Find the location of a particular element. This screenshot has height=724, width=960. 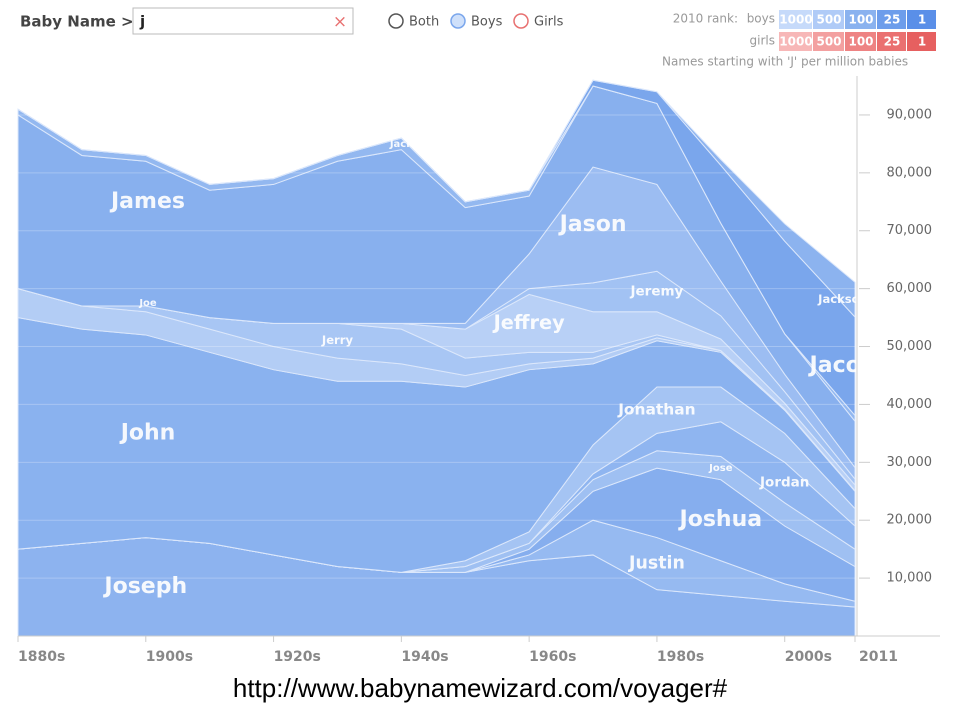

series-label: Justin is located at coordinates (656, 564).